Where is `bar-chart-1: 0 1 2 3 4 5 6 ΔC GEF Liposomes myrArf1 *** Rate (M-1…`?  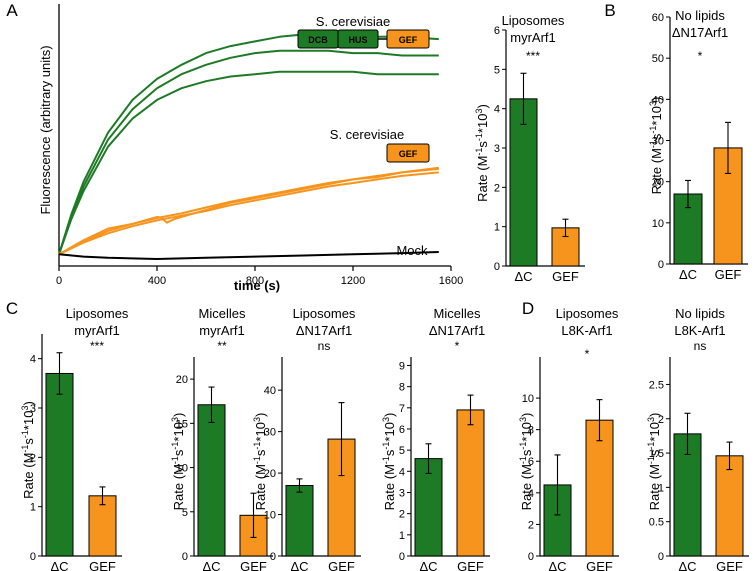
bar-chart-1: 0 1 2 3 4 5 6 ΔC GEF Liposomes myrArf1 *** Rate (M-1… is located at coordinates (529, 148).